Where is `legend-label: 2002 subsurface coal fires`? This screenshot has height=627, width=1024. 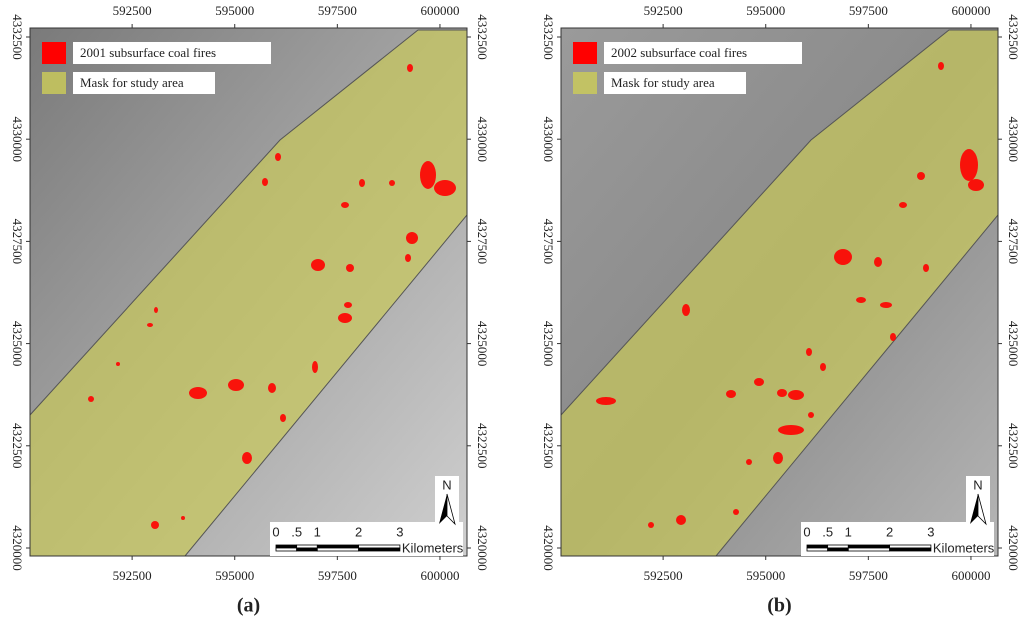 legend-label: 2002 subsurface coal fires is located at coordinates (679, 52).